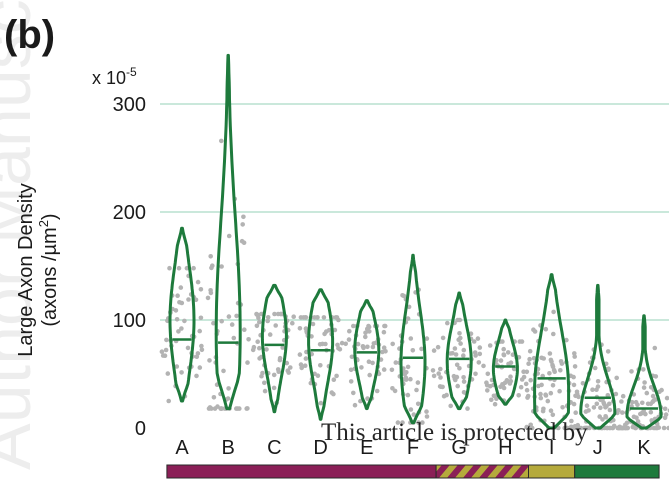  I want to click on y-axis-label-unit: (axons /µm, so click(50, 276).